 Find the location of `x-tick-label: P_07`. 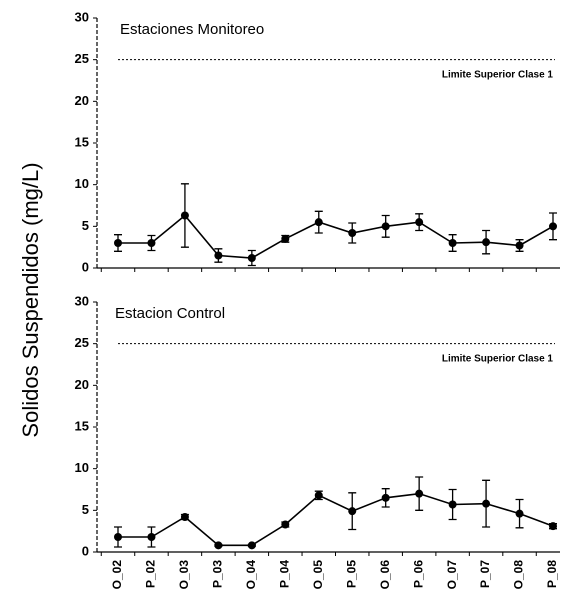

x-tick-label: P_07 is located at coordinates (485, 574).